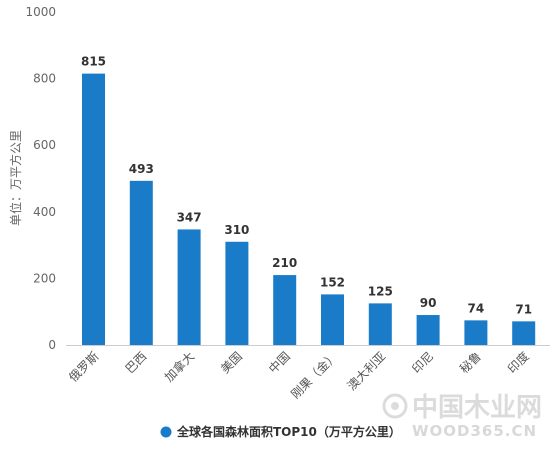 This screenshot has height=465, width=558. What do you see at coordinates (83, 366) in the screenshot?
I see `x-tick-label: 俄罗斯` at bounding box center [83, 366].